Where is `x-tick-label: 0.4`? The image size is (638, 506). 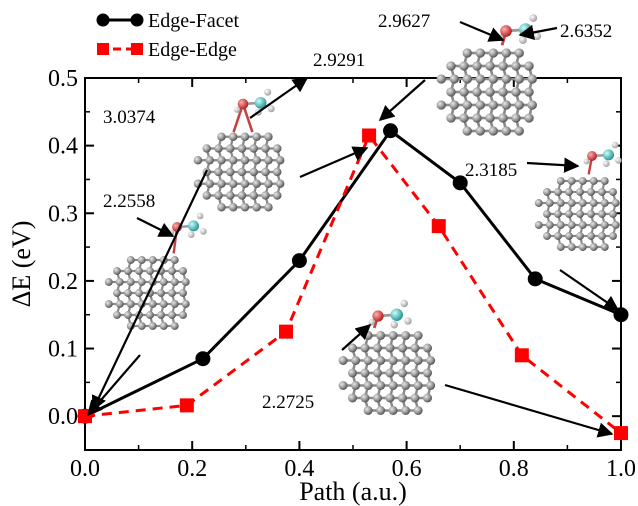 x-tick-label: 0.4 is located at coordinates (299, 469).